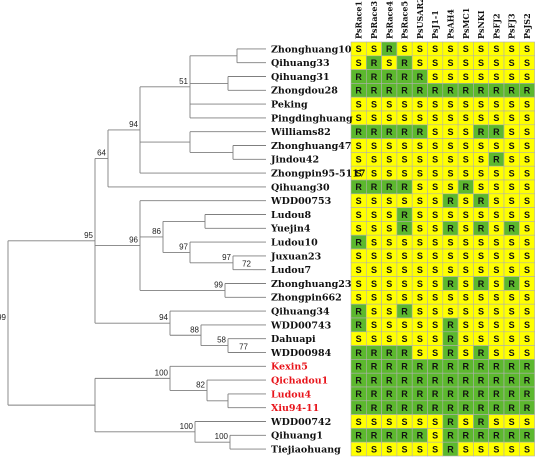  I want to click on bootstrap-value: 100, so click(187, 426).